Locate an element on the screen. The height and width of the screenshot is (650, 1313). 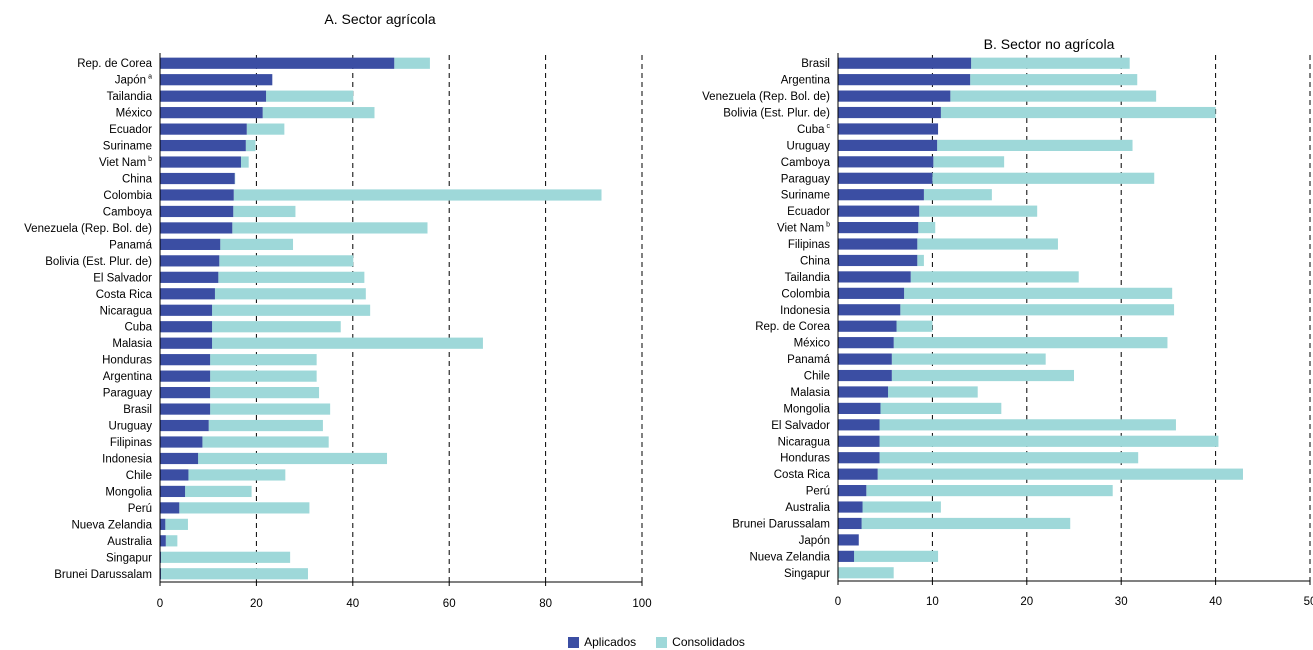
category-label: Colombia is located at coordinates (805, 294).